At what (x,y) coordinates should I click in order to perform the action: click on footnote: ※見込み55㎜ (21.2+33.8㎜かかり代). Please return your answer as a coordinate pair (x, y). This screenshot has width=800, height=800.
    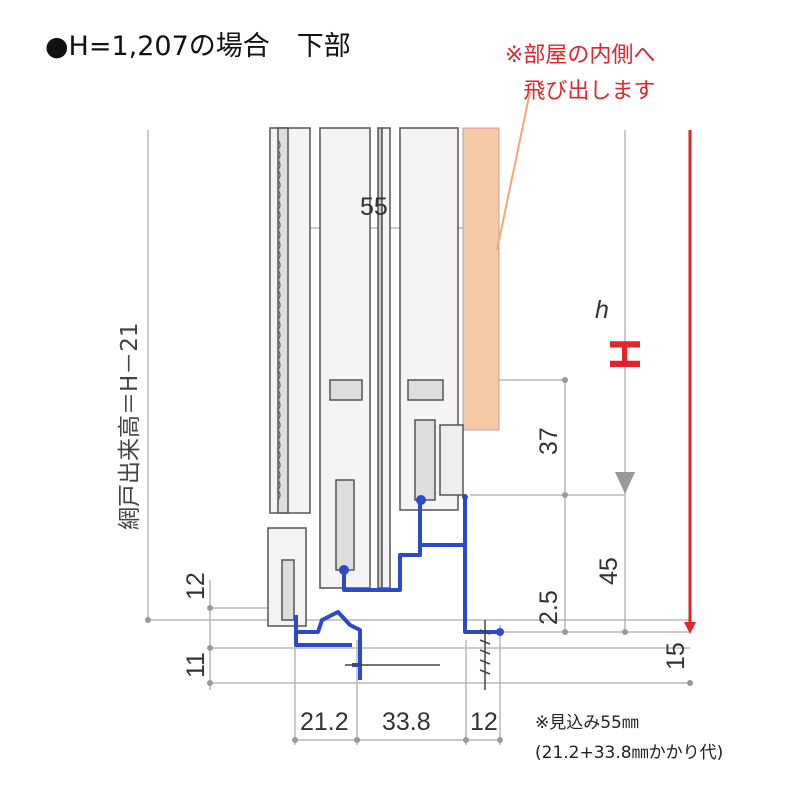
    Looking at the image, I should click on (629, 738).